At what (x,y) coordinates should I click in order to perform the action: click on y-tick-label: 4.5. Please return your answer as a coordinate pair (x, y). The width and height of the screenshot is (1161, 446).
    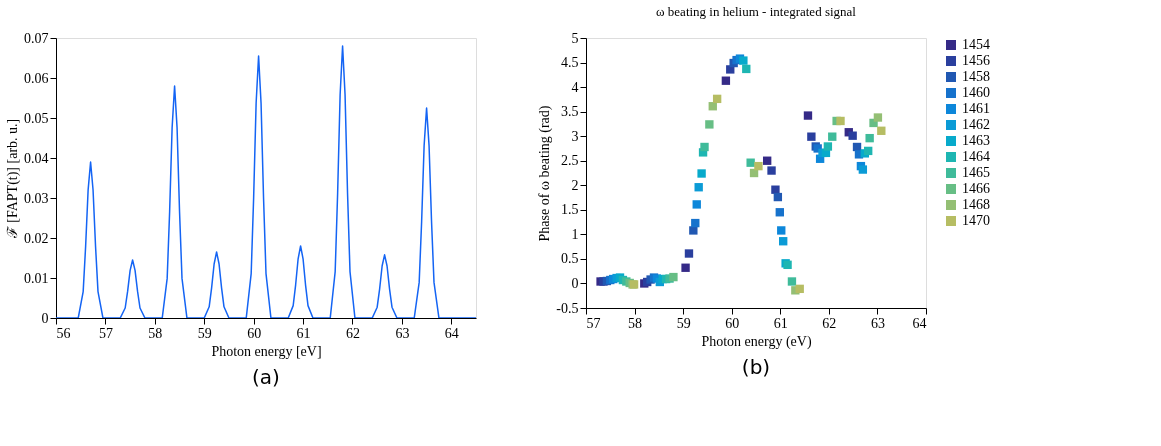
    Looking at the image, I should click on (570, 63).